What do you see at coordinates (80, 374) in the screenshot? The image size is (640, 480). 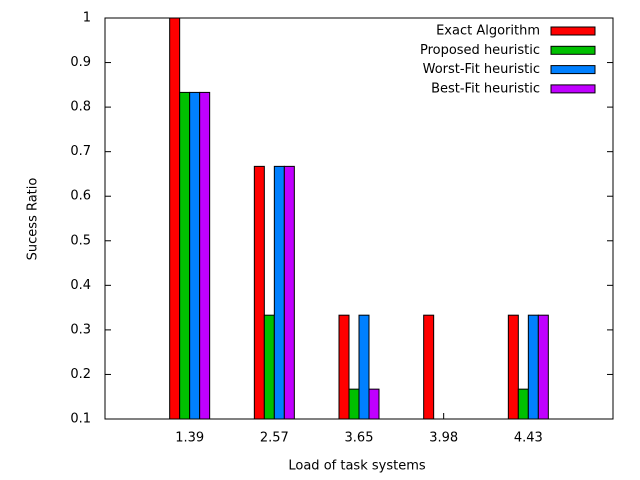 I see `y-tick-label: 0.2` at bounding box center [80, 374].